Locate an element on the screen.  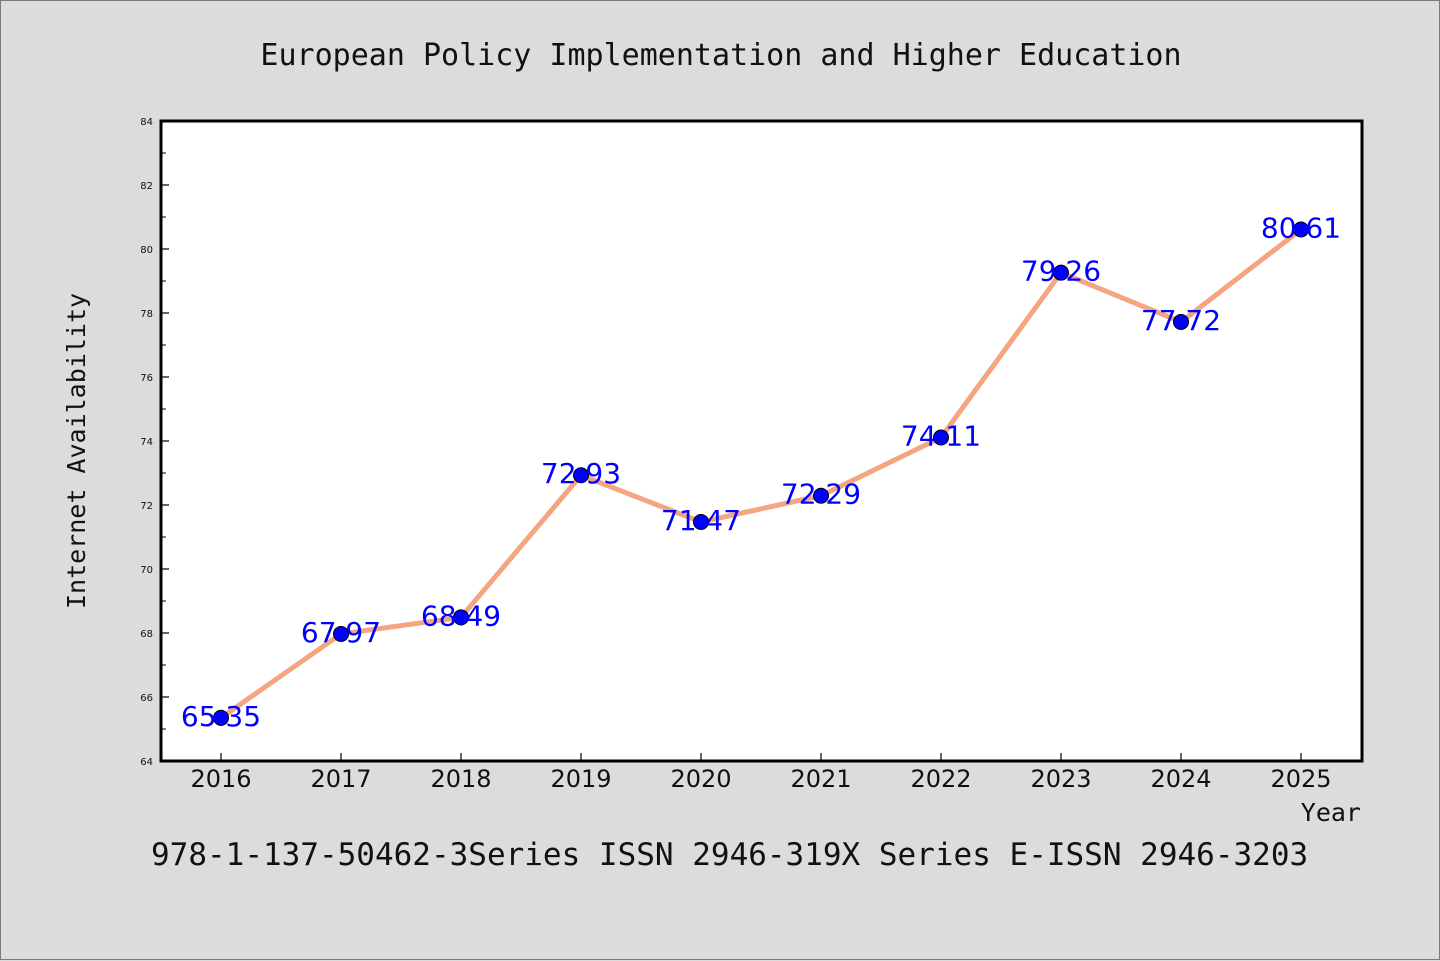
y-axis: 64 66 68 70 72 74 76 78 80 82 84 is located at coordinates (154, 442).